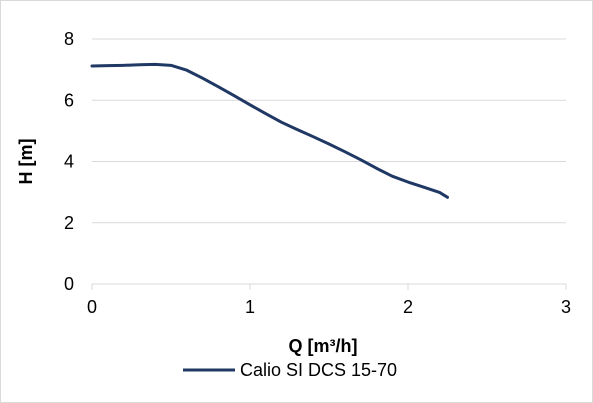 This screenshot has height=403, width=593. Describe the element at coordinates (323, 346) in the screenshot. I see `x-axis-title: Q [m³/h]` at that location.